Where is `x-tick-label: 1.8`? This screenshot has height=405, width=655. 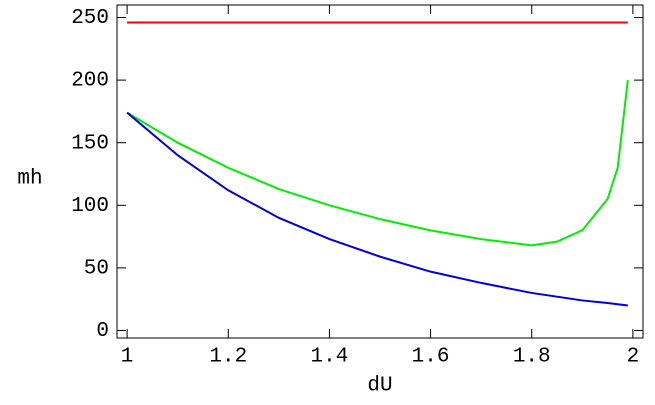
x-tick-label: 1.8 is located at coordinates (532, 357).